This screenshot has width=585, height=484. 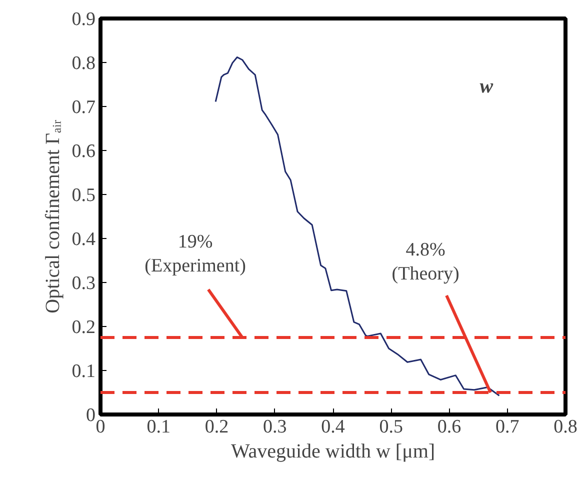 What do you see at coordinates (84, 283) in the screenshot?
I see `y-tick-label: 0.3` at bounding box center [84, 283].